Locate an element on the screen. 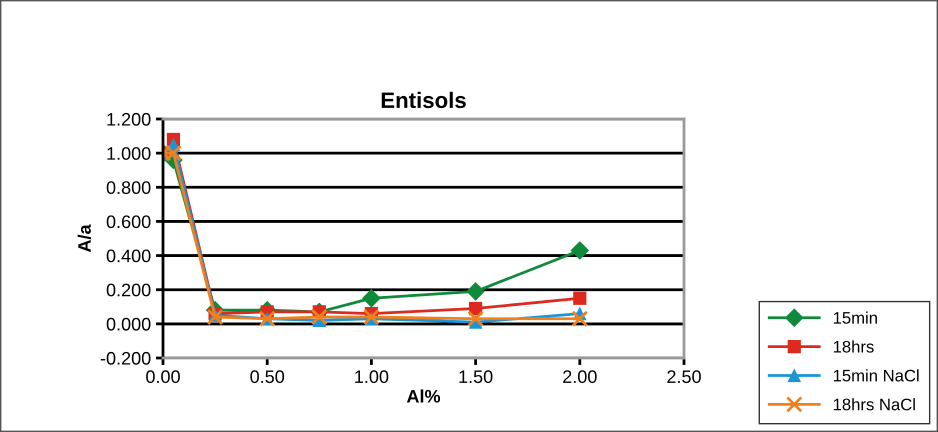  y-tick-label: 1.200 is located at coordinates (128, 119).